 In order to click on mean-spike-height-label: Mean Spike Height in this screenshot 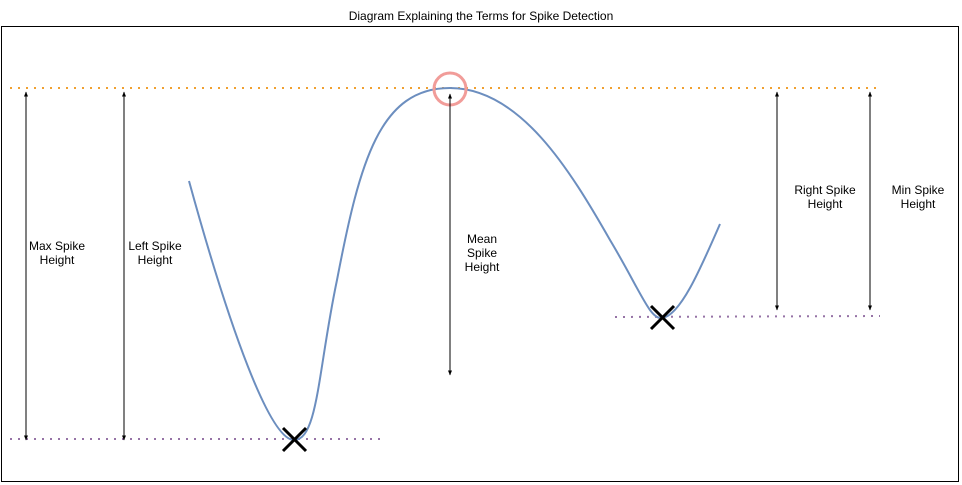, I will do `click(482, 253)`.